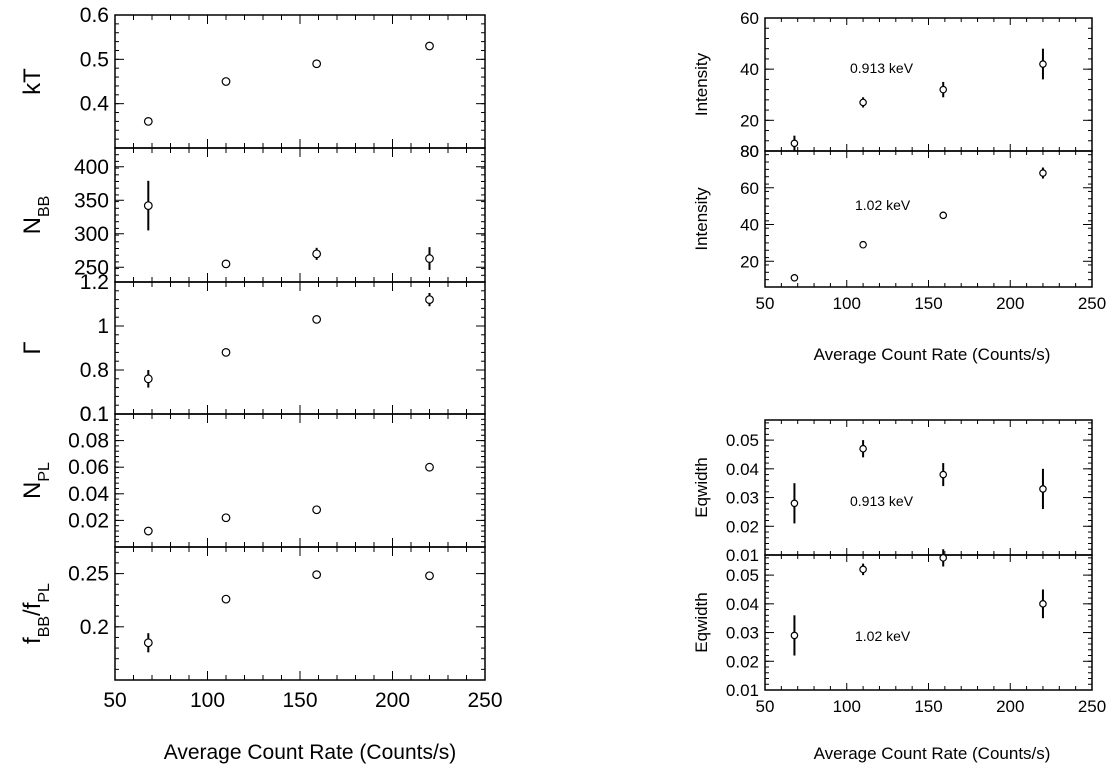 The height and width of the screenshot is (769, 1120). I want to click on panel-intensity-0913: 20 40 60 Intensity 0.913 keV, so click(892, 80).